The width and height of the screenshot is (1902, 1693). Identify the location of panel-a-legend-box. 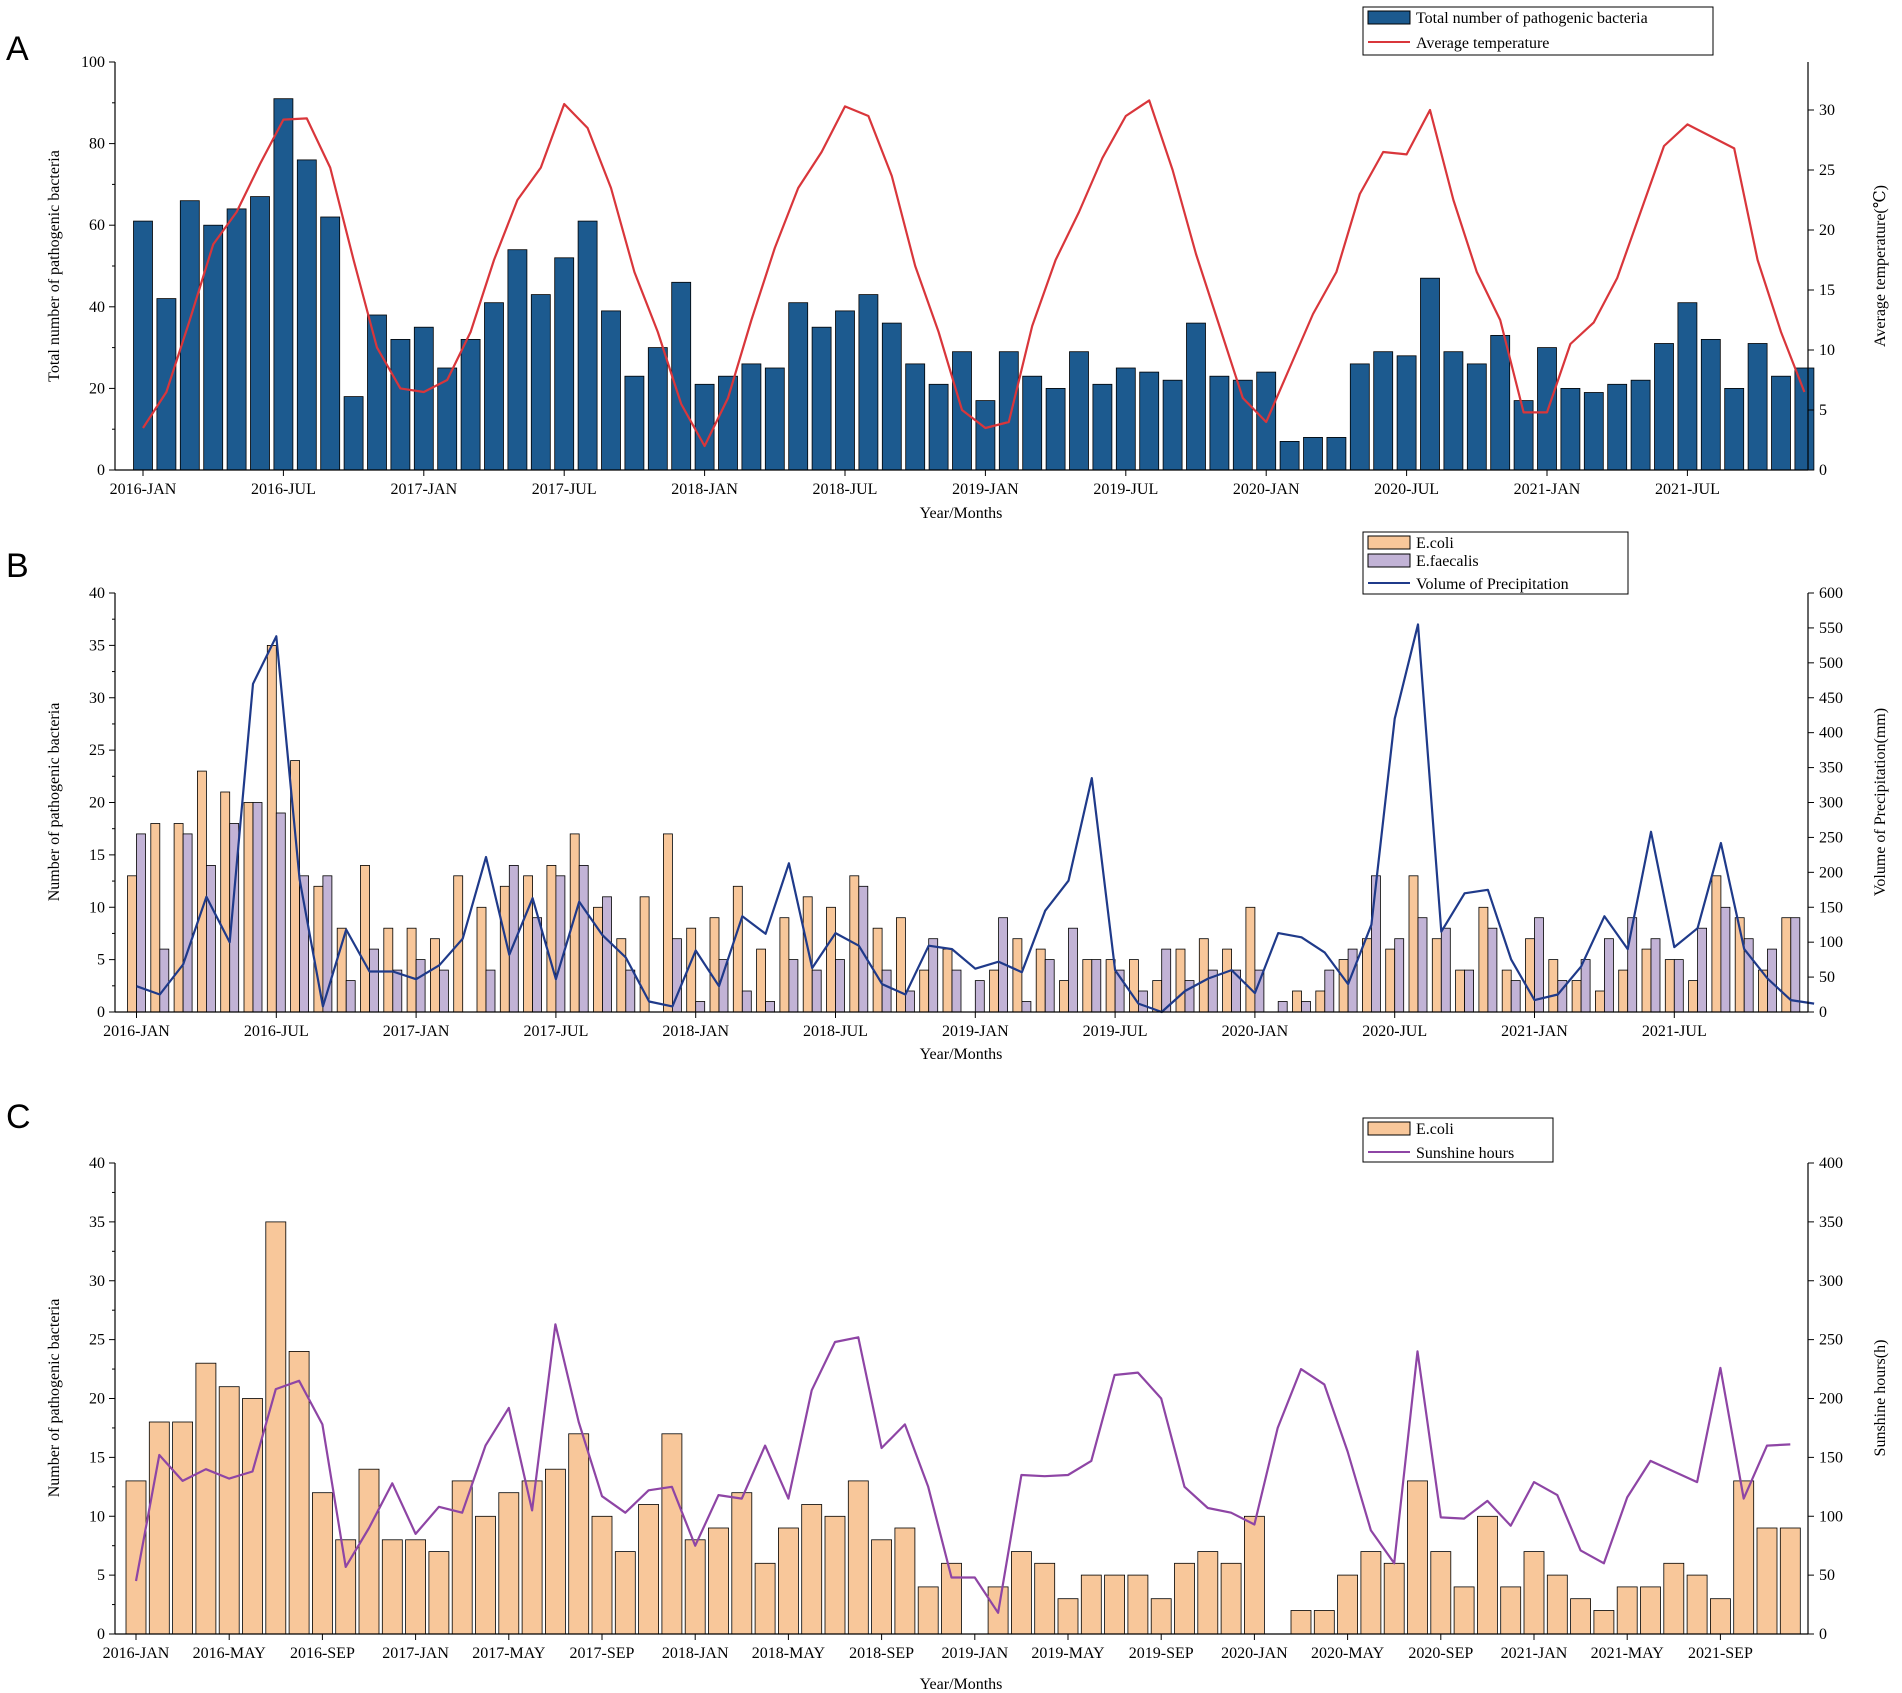
(1538, 31).